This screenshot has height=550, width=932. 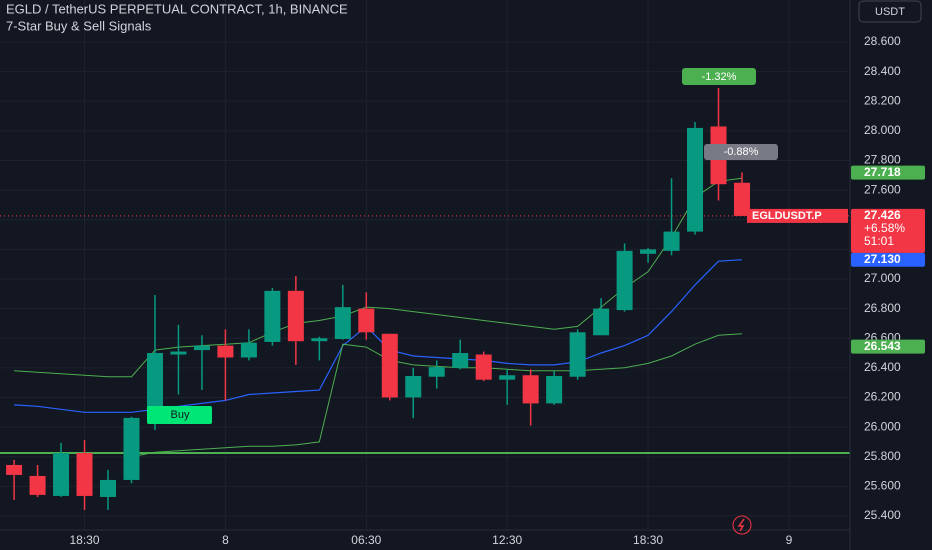 What do you see at coordinates (882, 367) in the screenshot?
I see `y-tick-label: 26.400` at bounding box center [882, 367].